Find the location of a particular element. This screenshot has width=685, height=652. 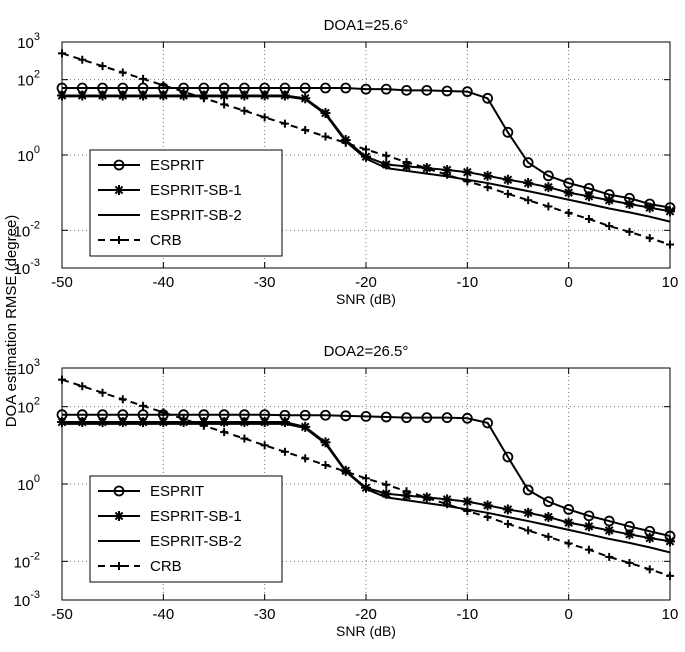

x-tick-label: -20 is located at coordinates (366, 614).